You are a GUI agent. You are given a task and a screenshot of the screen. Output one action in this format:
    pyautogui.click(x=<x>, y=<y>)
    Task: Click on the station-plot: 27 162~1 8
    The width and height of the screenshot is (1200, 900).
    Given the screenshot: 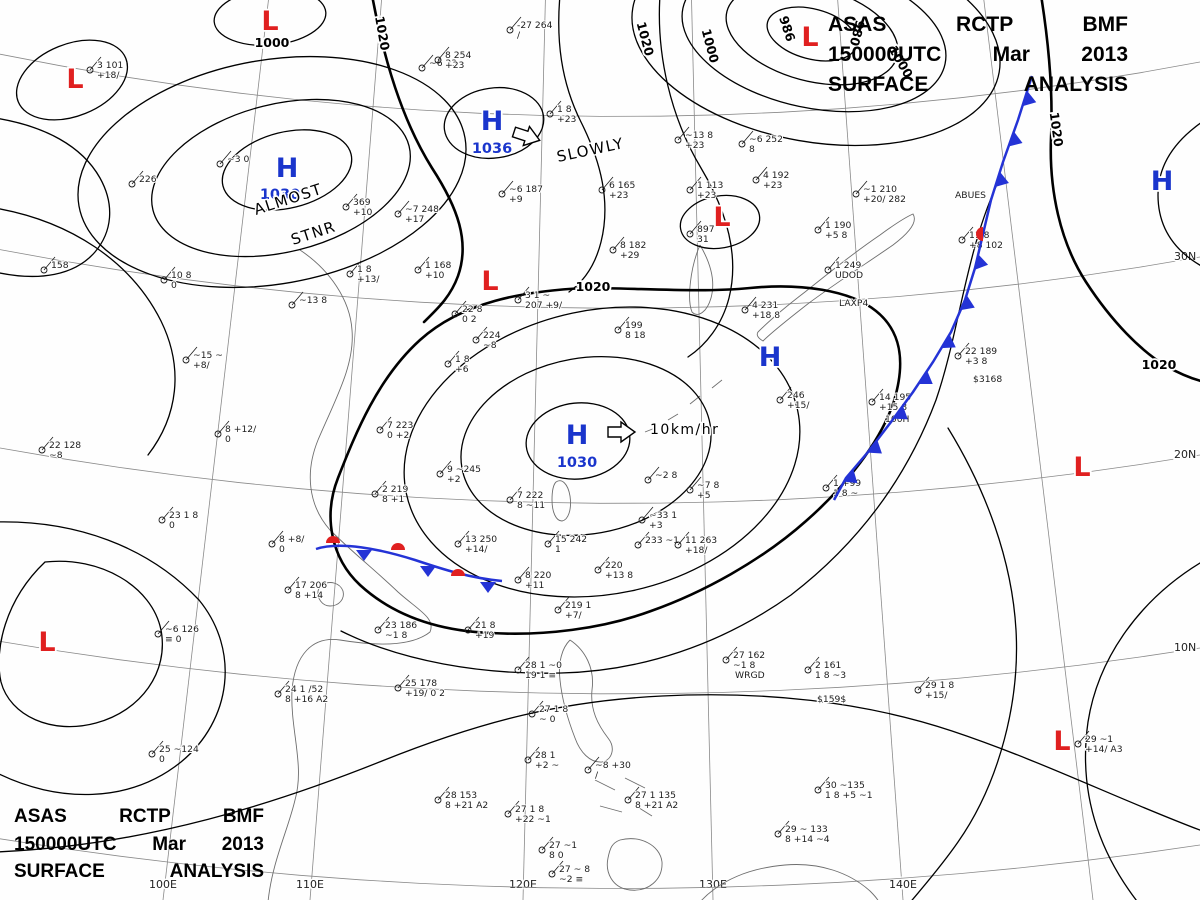 What is the action you would take?
    pyautogui.click(x=744, y=659)
    